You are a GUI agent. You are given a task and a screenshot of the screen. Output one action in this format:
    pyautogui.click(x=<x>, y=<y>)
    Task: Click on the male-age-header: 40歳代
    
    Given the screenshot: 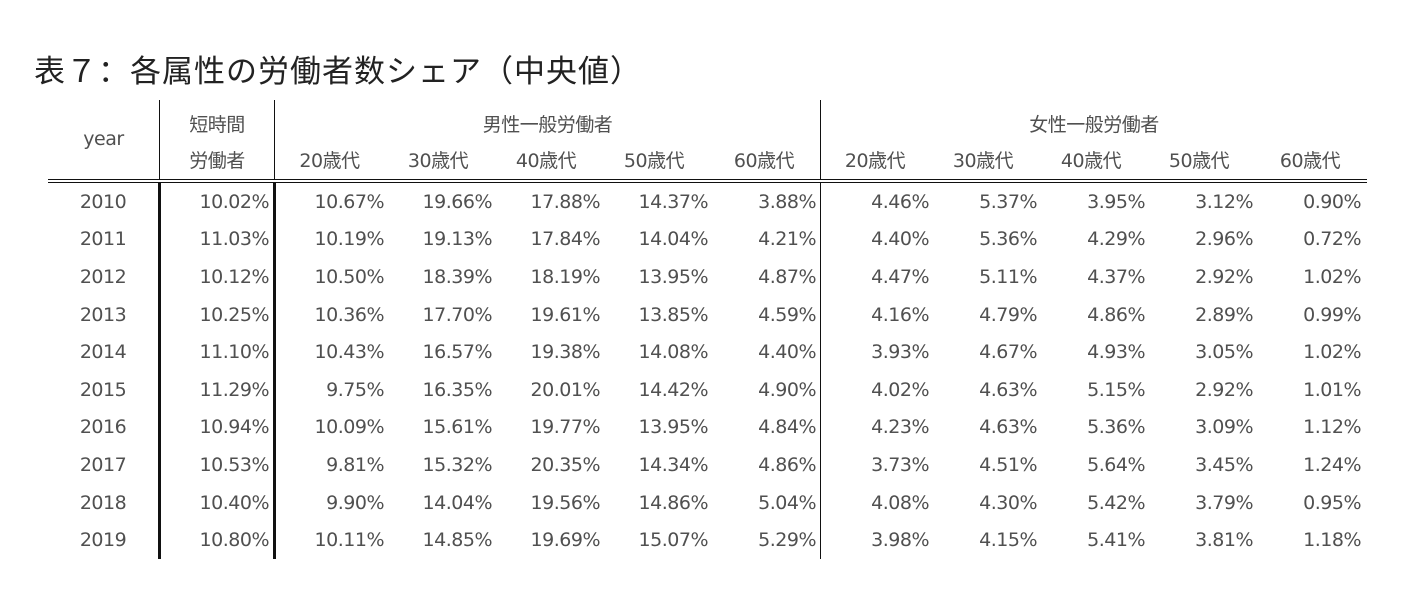 What is the action you would take?
    pyautogui.click(x=546, y=161)
    